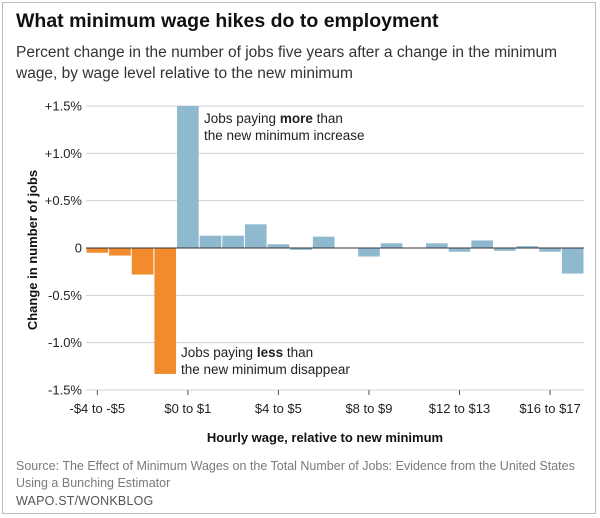 This screenshot has height=518, width=600. What do you see at coordinates (270, 352) in the screenshot?
I see `annotation-less-bold: less` at bounding box center [270, 352].